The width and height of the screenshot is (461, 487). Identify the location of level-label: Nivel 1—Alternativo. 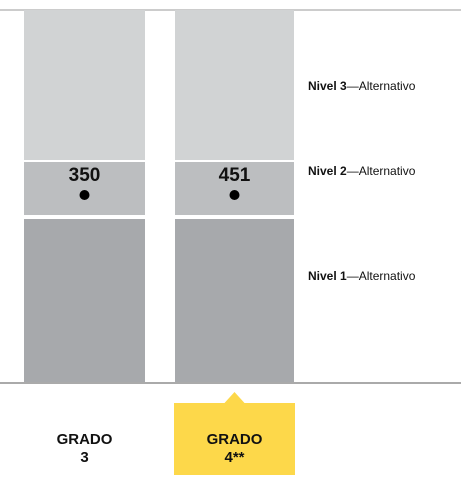
(362, 276).